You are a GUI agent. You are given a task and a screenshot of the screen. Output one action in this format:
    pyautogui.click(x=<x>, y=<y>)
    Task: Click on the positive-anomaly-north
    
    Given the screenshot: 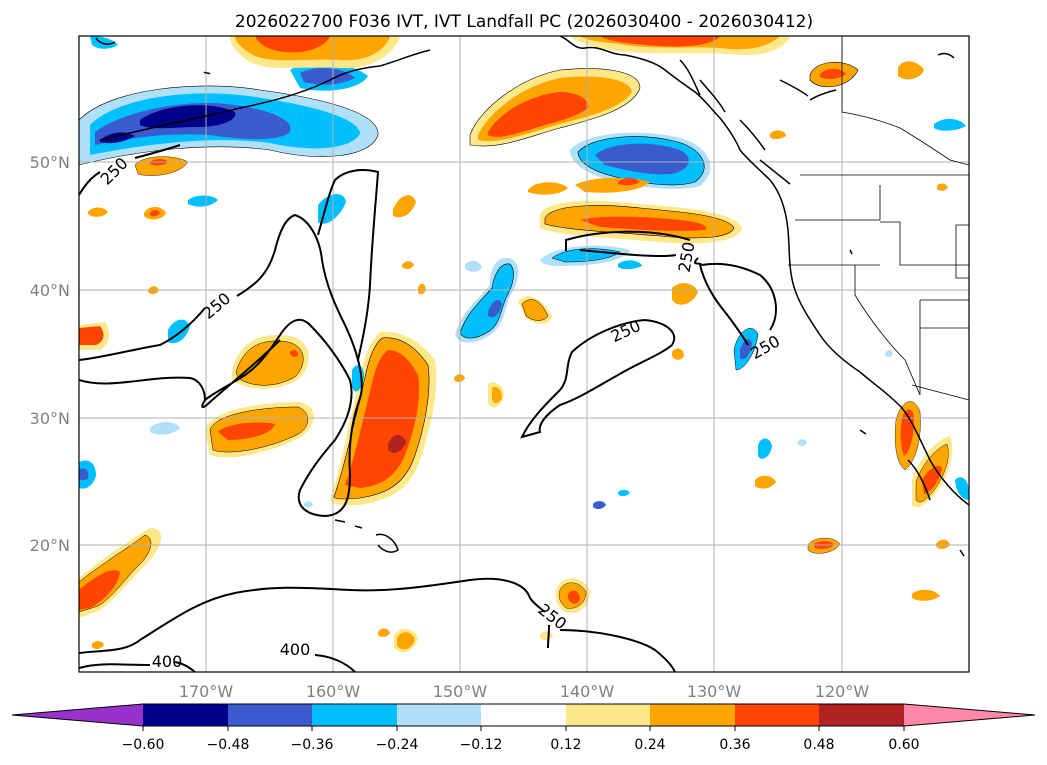 What is the action you would take?
    pyautogui.click(x=440, y=52)
    